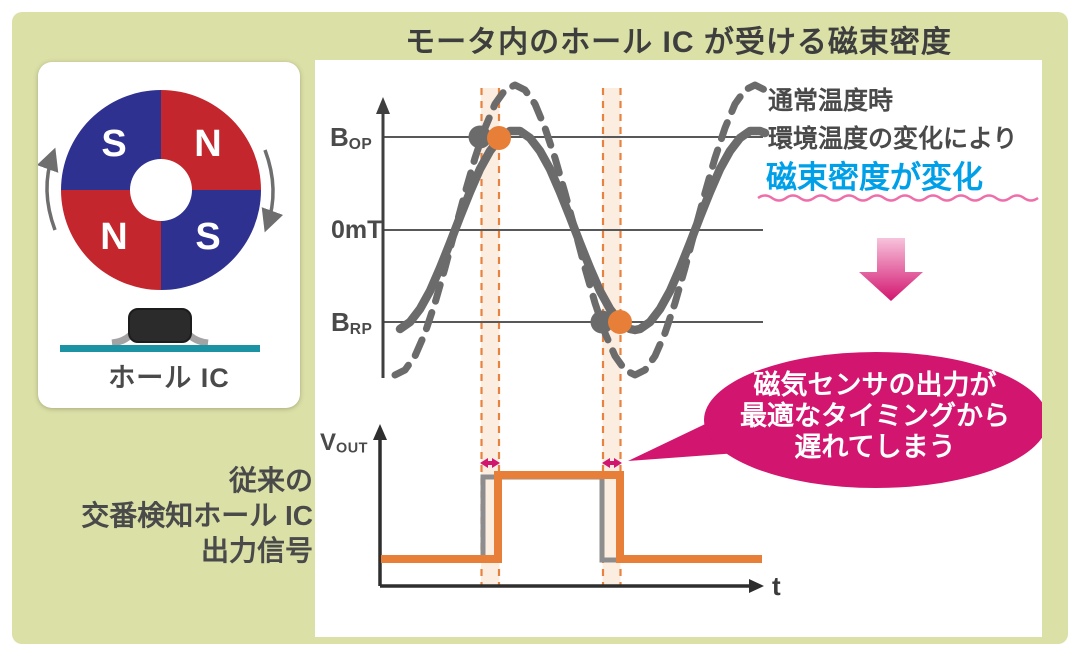  I want to click on zero-mt-axis-label: 0mT, so click(357, 230).